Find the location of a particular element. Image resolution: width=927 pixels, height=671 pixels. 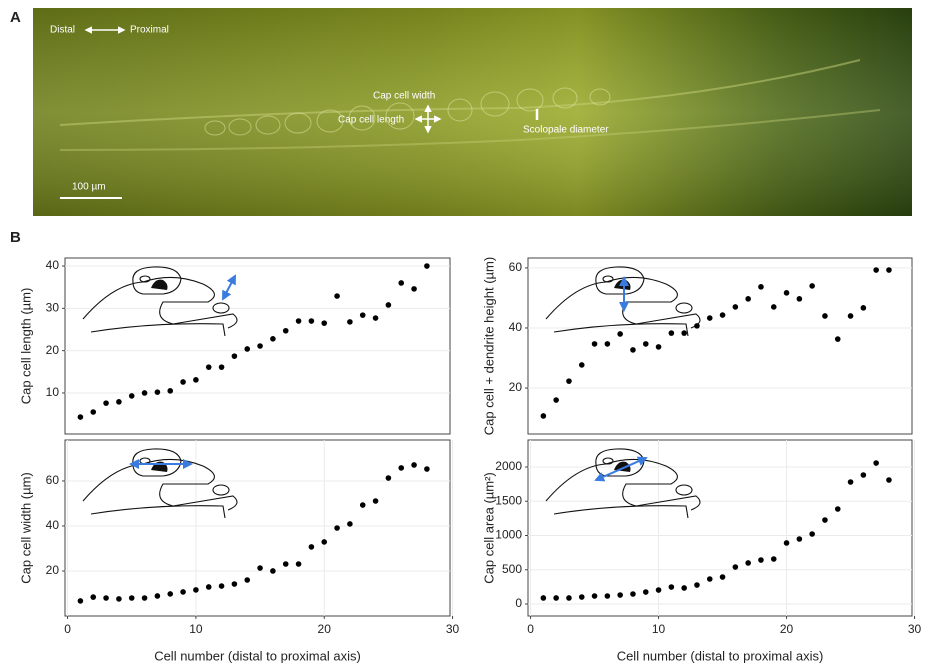

image-label: Cap cell length is located at coordinates (371, 120).